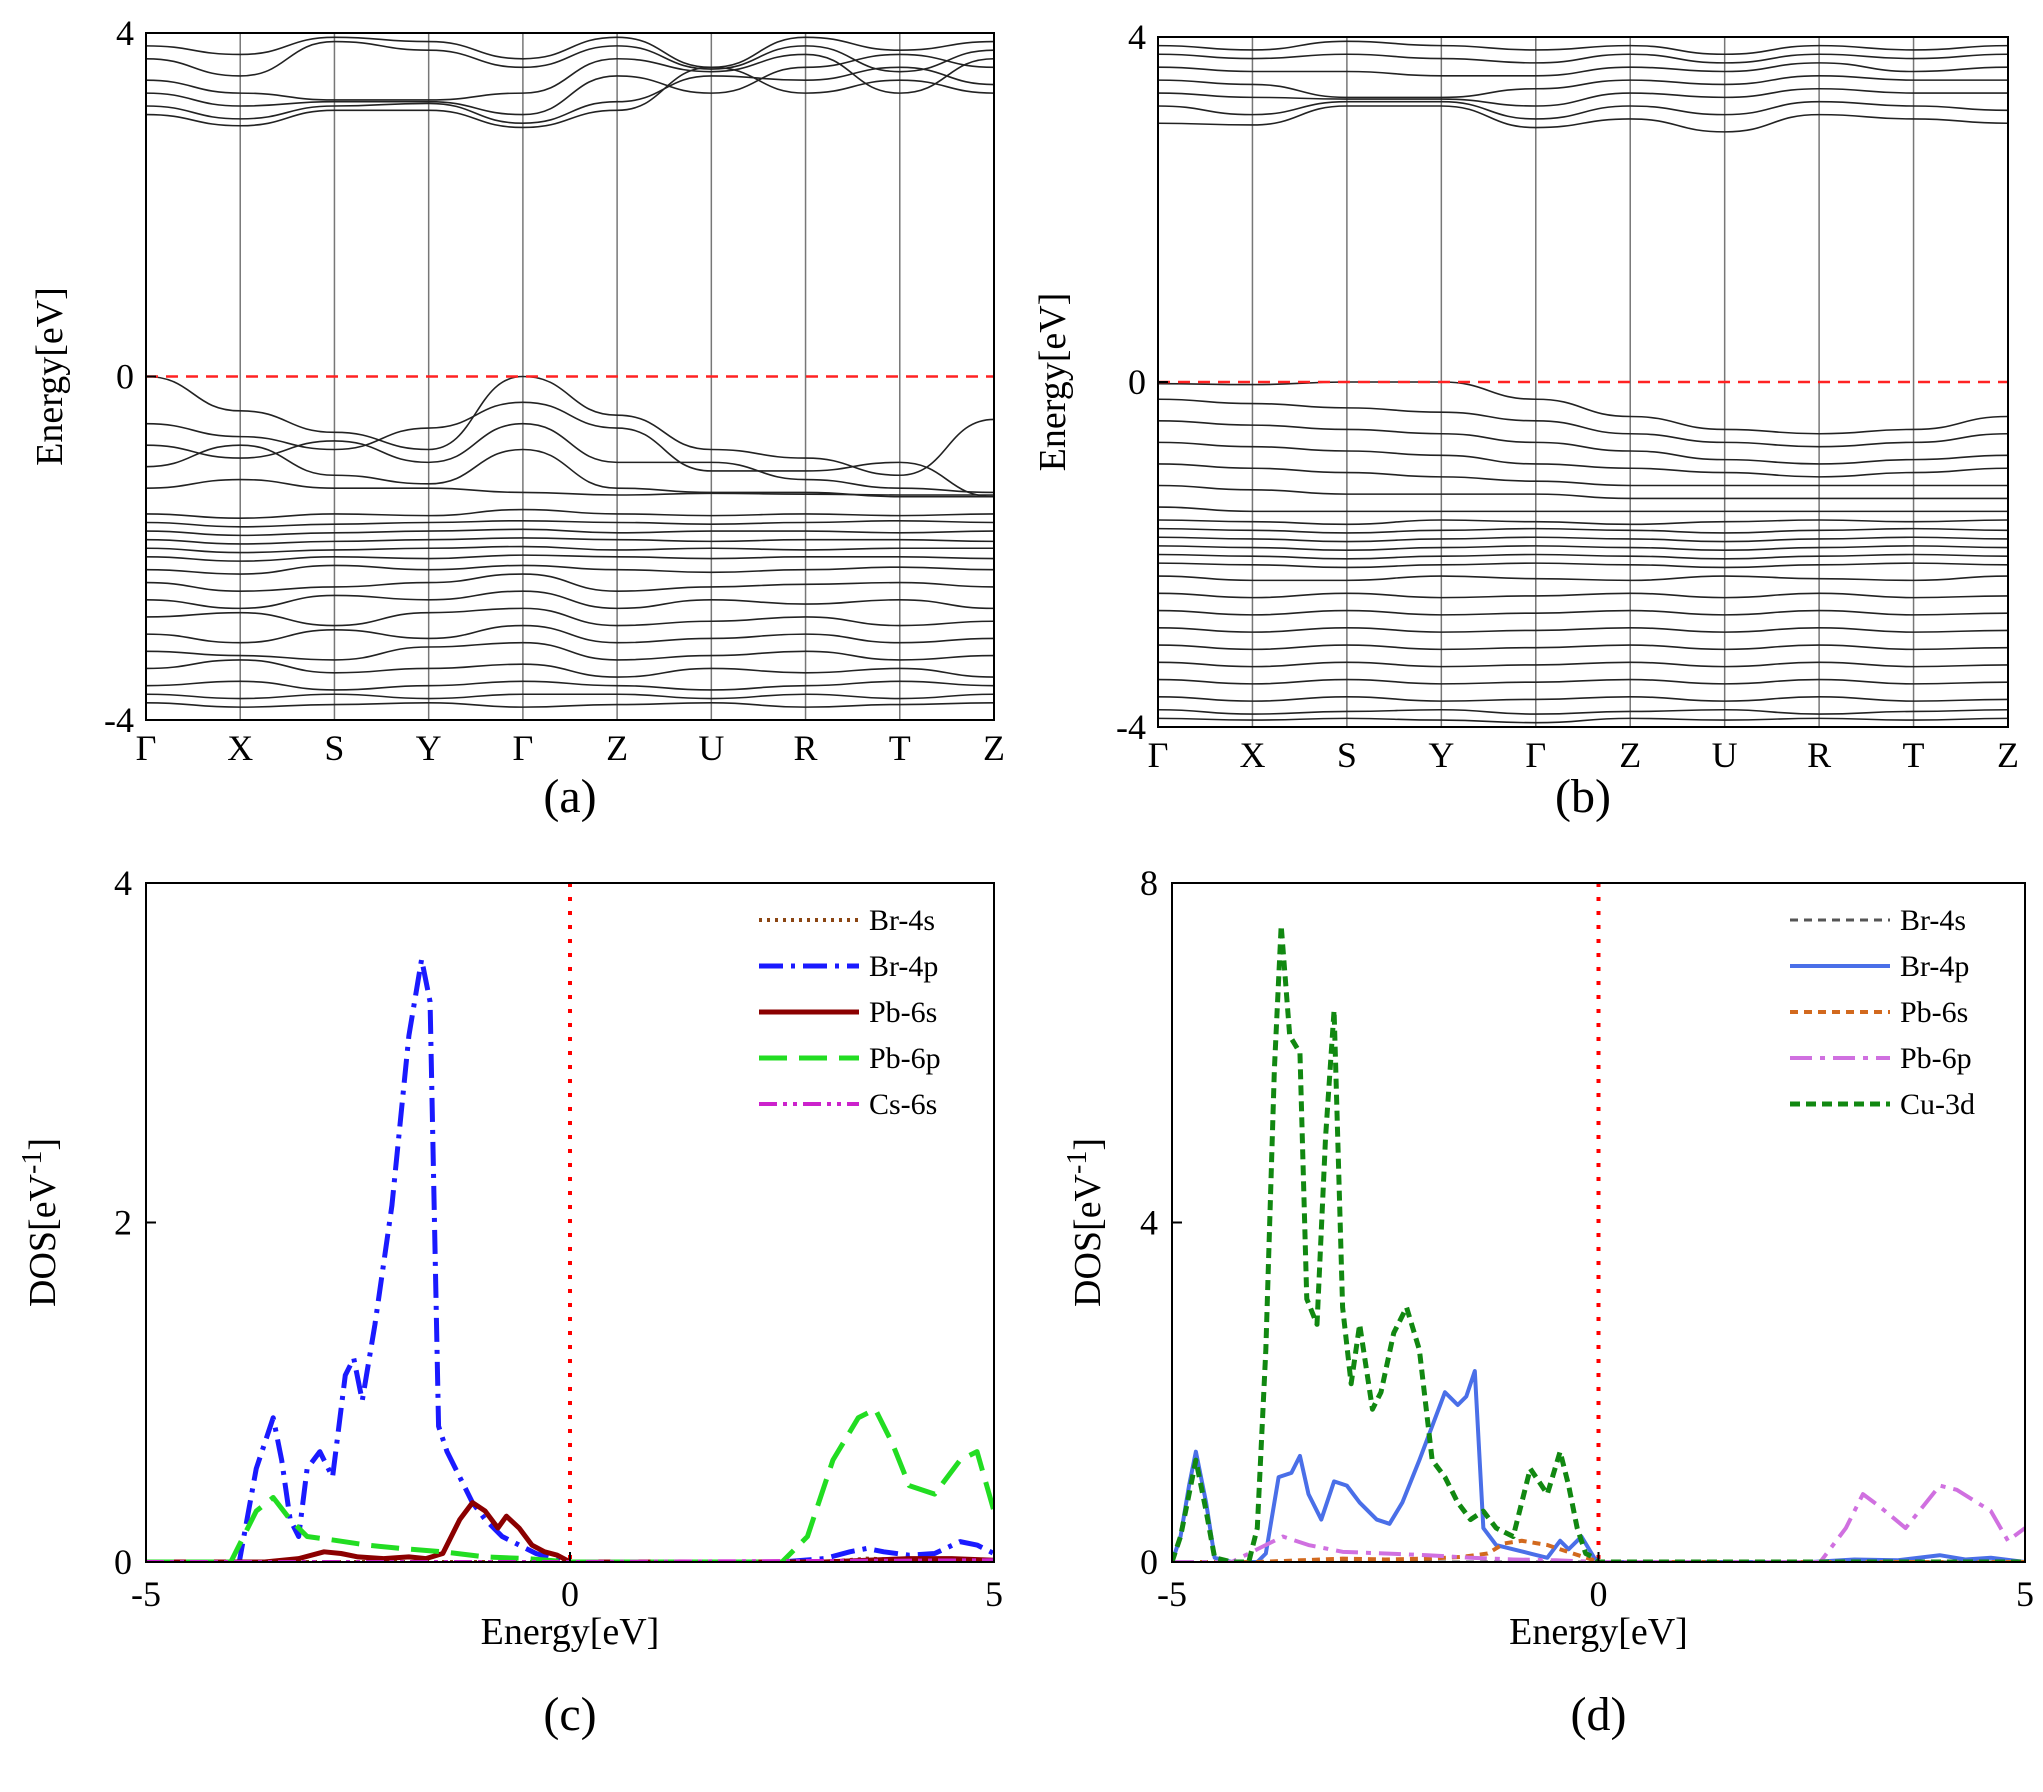  Describe the element at coordinates (240, 748) in the screenshot. I see `kpoint-label: X` at that location.